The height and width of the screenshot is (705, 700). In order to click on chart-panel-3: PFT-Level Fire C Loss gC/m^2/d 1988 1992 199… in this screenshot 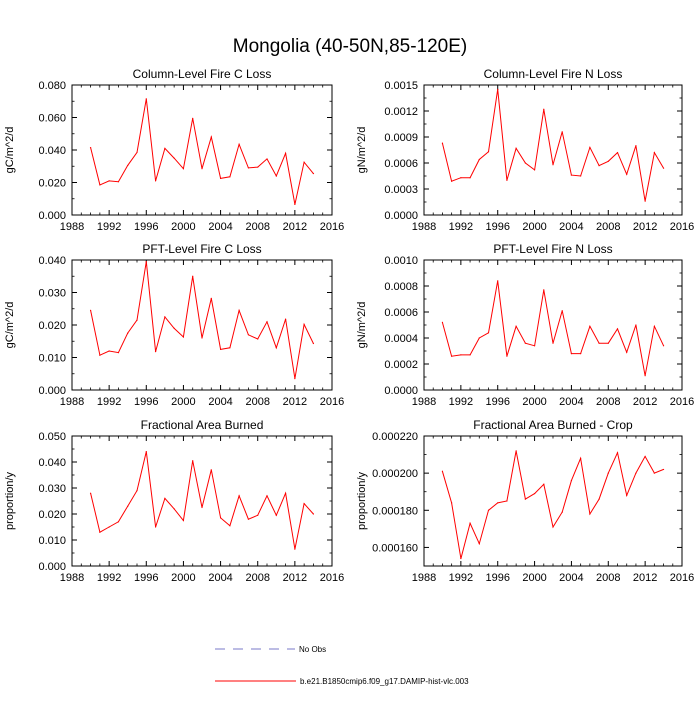, I will do `click(174, 325)`.